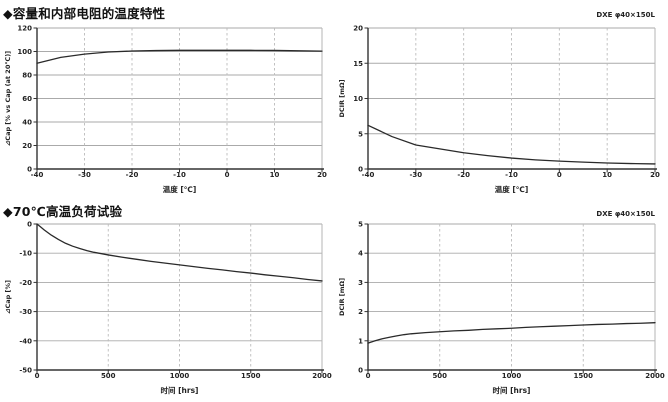 Image resolution: width=668 pixels, height=402 pixels. I want to click on section1-title: ◆容量和内部电阻的温度特性, so click(84, 13).